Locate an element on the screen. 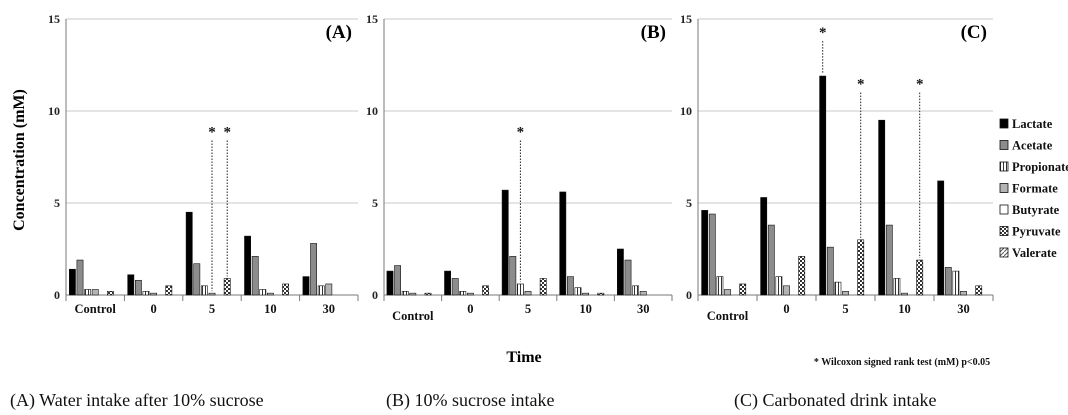  legend-swatch-formate is located at coordinates (1004, 188).